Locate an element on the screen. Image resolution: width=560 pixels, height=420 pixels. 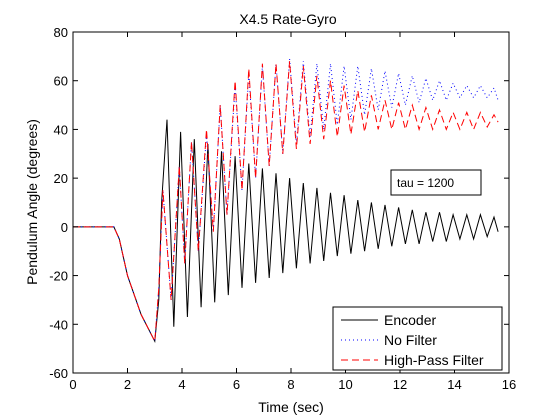
y-tick-label: 0 is located at coordinates (64, 227).